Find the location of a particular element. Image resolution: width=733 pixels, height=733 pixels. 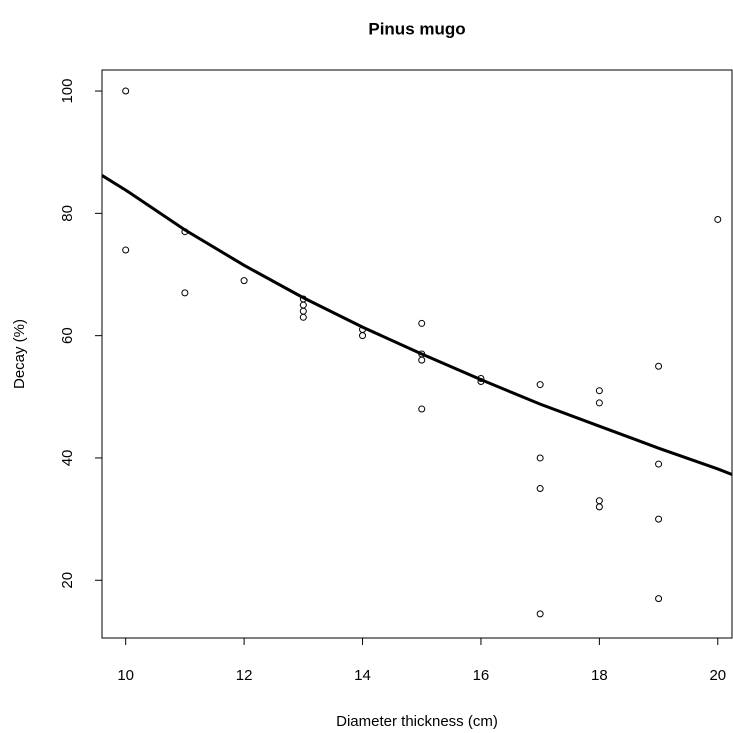

y-tick-label: 60 is located at coordinates (67, 335).